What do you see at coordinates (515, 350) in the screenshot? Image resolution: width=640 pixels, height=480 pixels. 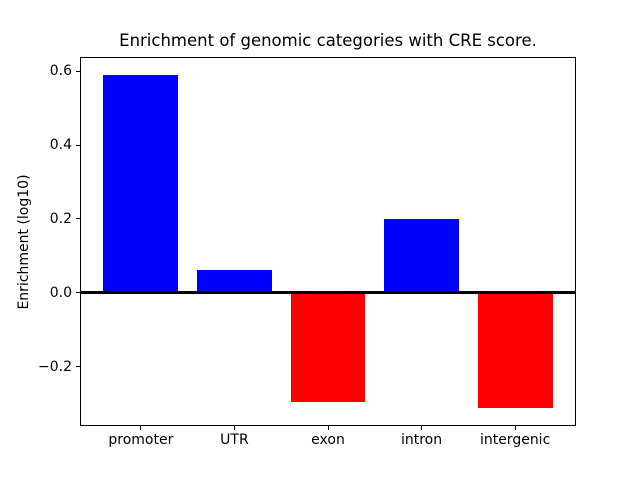 I see `bar-intergenic` at bounding box center [515, 350].